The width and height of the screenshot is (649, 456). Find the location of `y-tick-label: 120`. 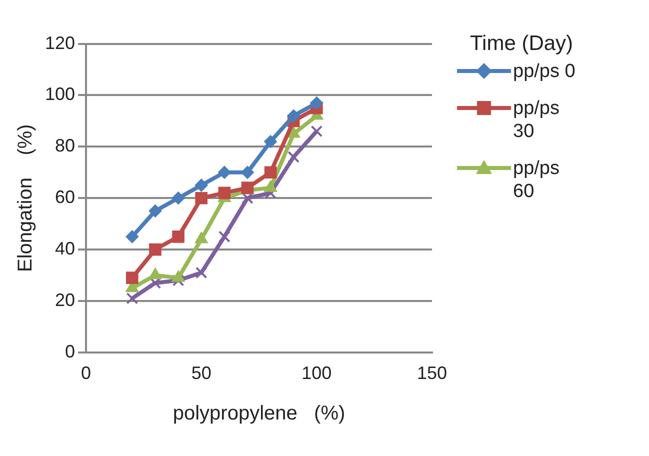

y-tick-label: 120 is located at coordinates (60, 42).